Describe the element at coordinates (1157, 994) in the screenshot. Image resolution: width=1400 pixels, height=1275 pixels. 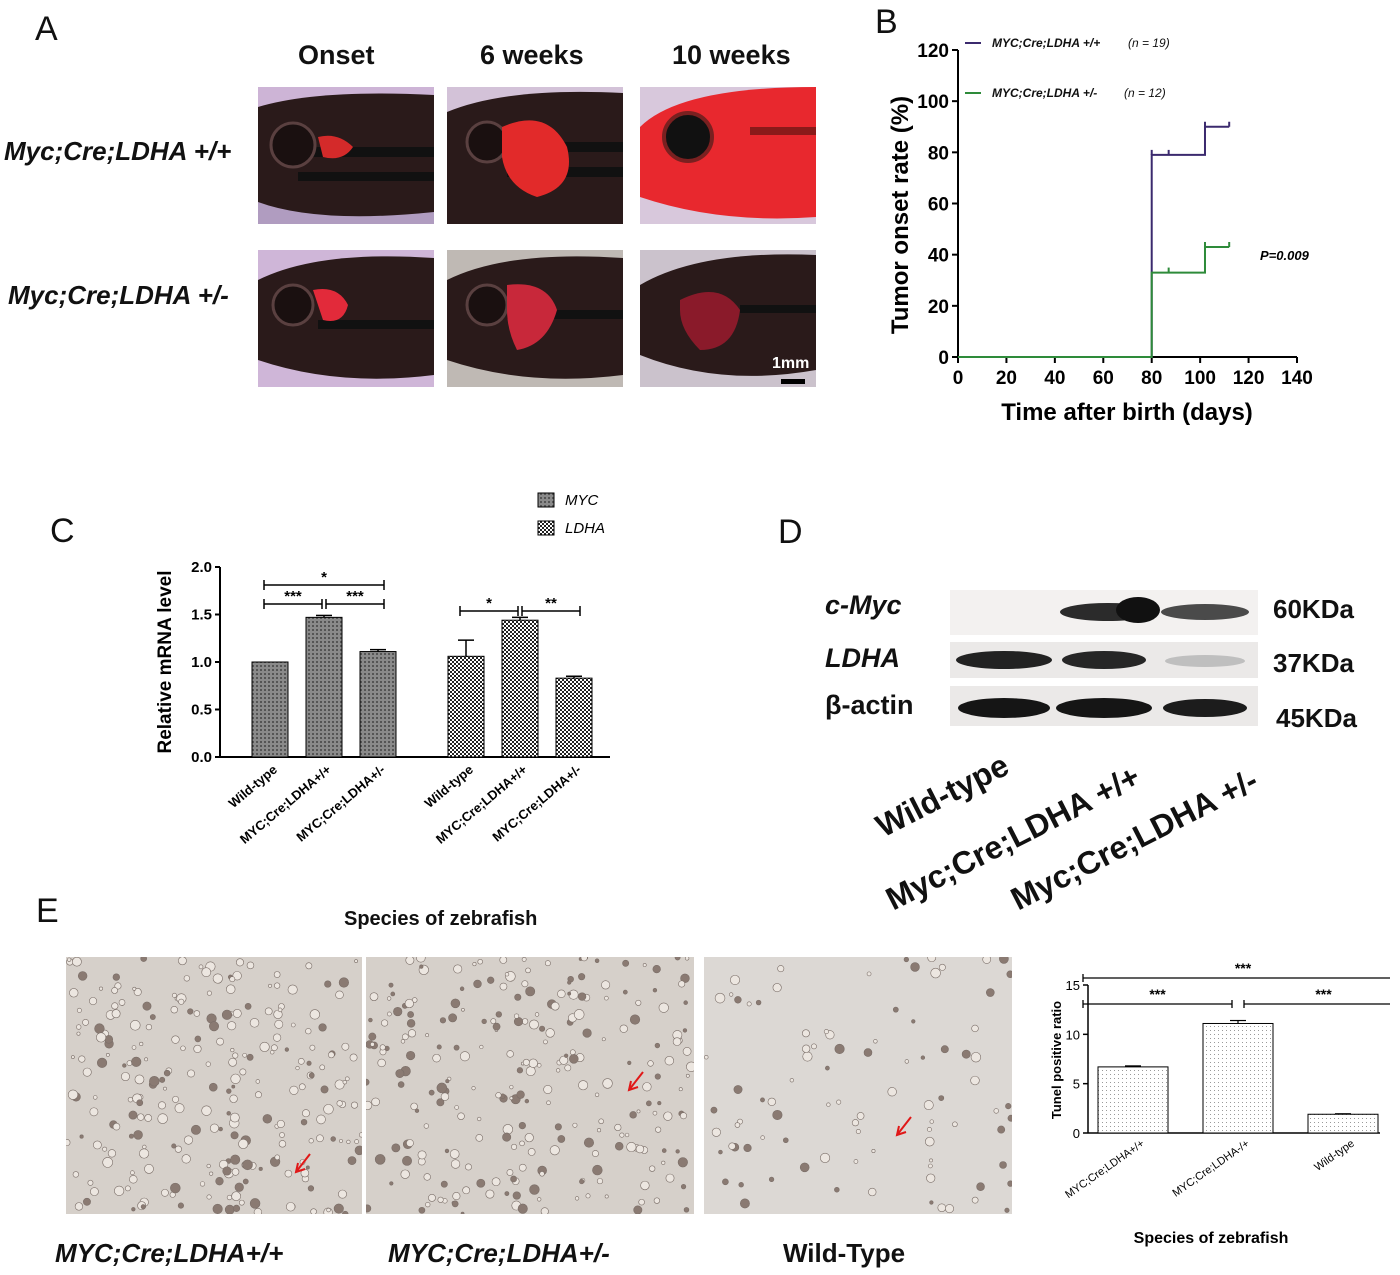
I see `tunel-sig-left-label: ***` at that location.